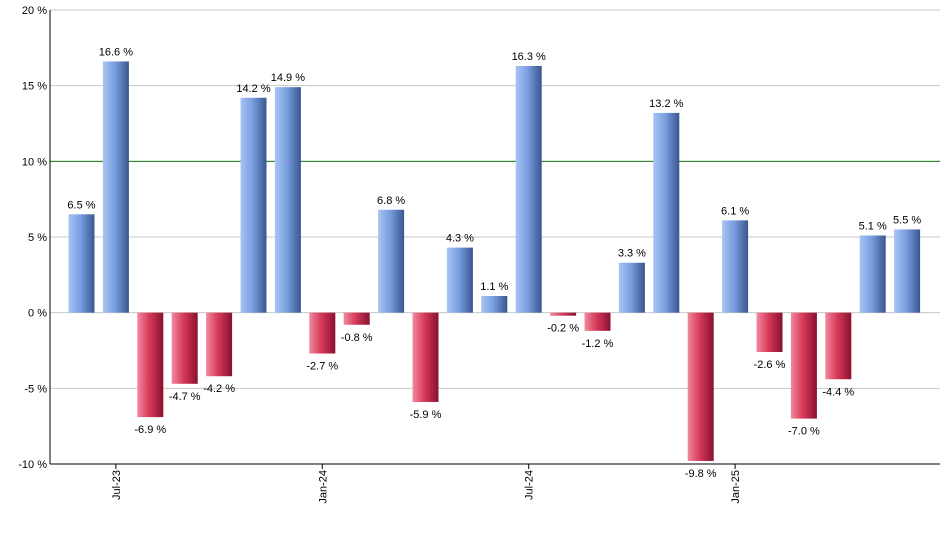  Describe the element at coordinates (253, 89) in the screenshot. I see `bar-value-label: 14.2 %` at that location.